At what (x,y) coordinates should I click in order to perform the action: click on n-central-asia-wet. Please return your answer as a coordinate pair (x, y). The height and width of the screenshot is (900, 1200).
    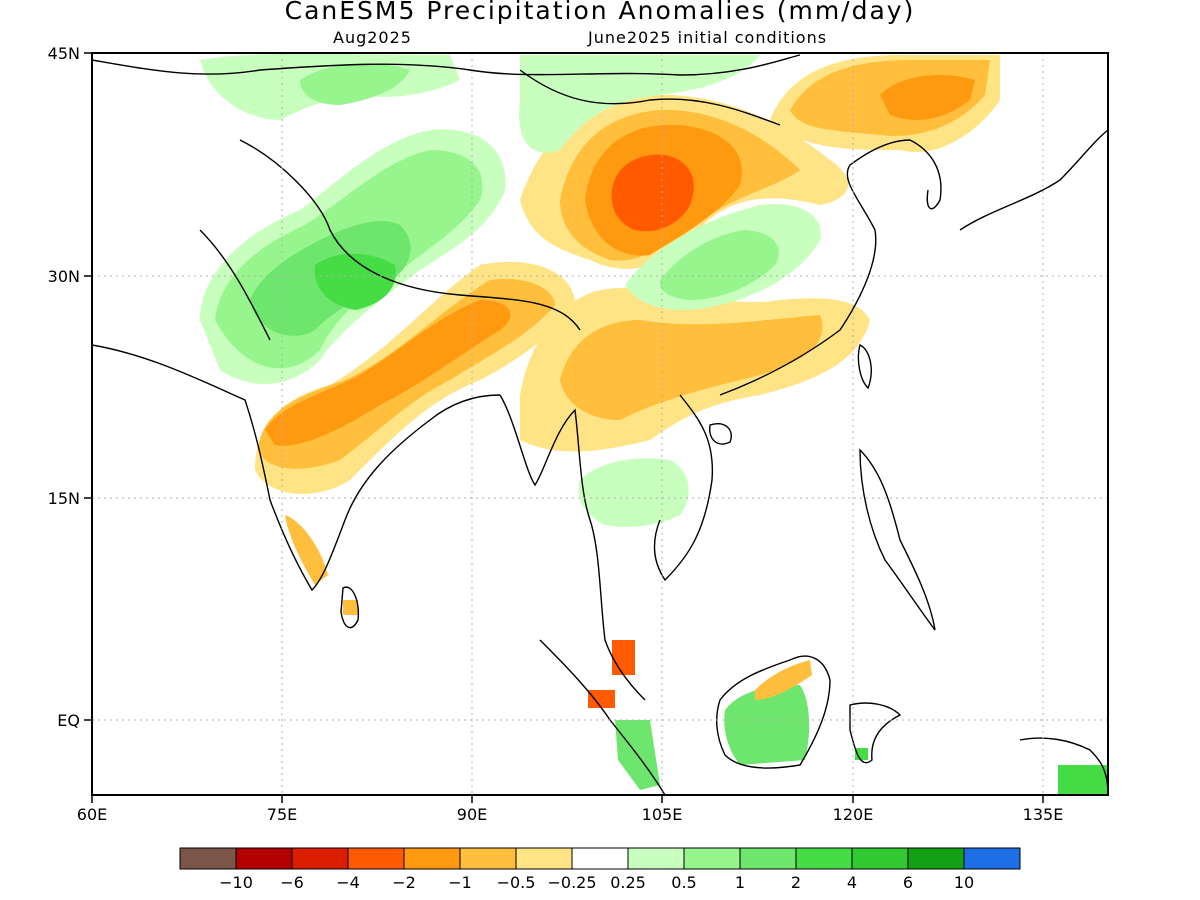
    Looking at the image, I should click on (639, 104).